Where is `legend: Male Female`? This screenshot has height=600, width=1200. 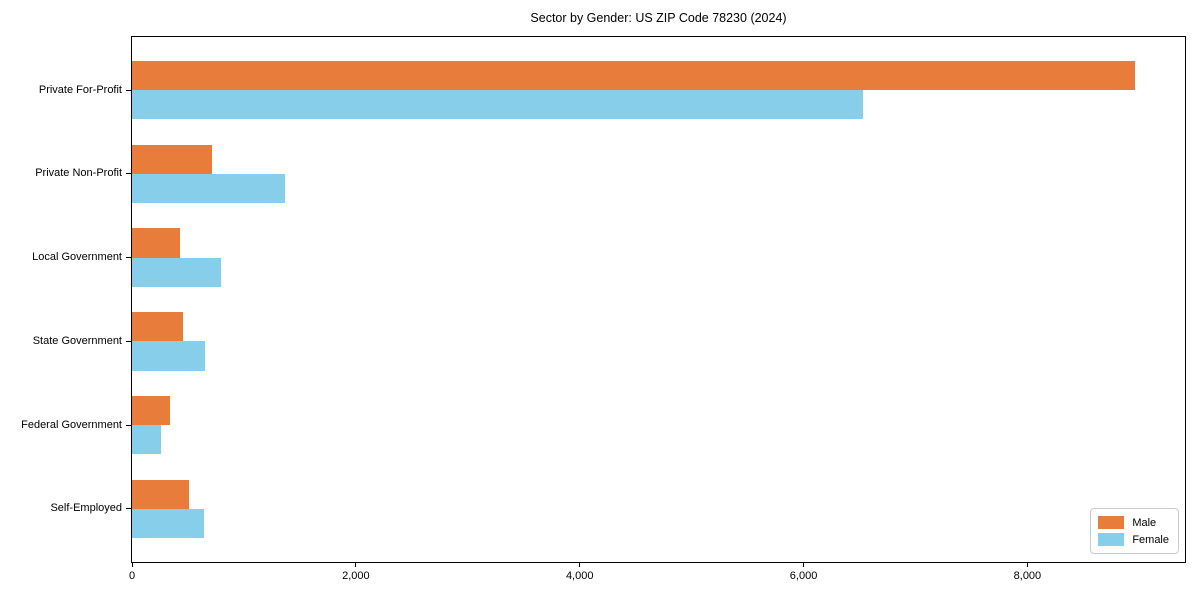
legend: Male Female is located at coordinates (1134, 531).